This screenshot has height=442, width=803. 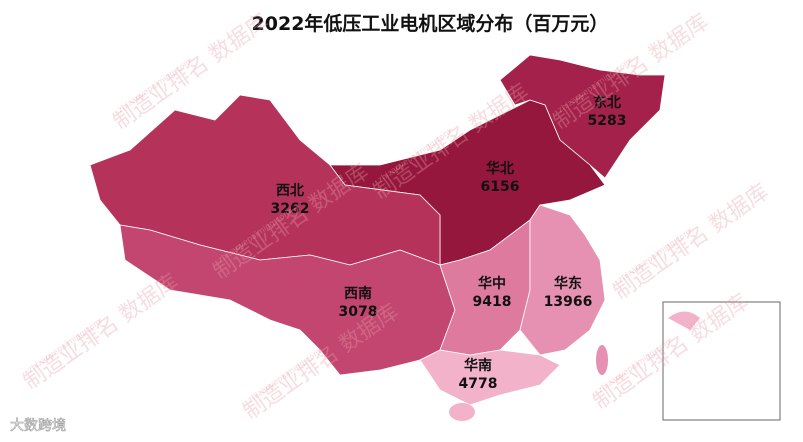 What do you see at coordinates (430, 23) in the screenshot?
I see `chart-title: 2022年低压工业电机区域分布（百万元）` at bounding box center [430, 23].